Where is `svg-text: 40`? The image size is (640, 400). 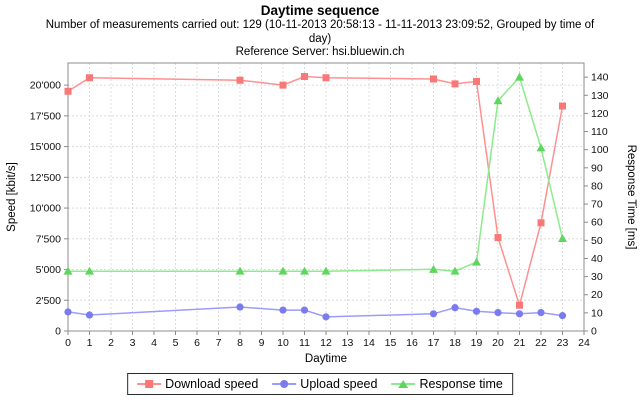
svg-text: 40 is located at coordinates (597, 259).